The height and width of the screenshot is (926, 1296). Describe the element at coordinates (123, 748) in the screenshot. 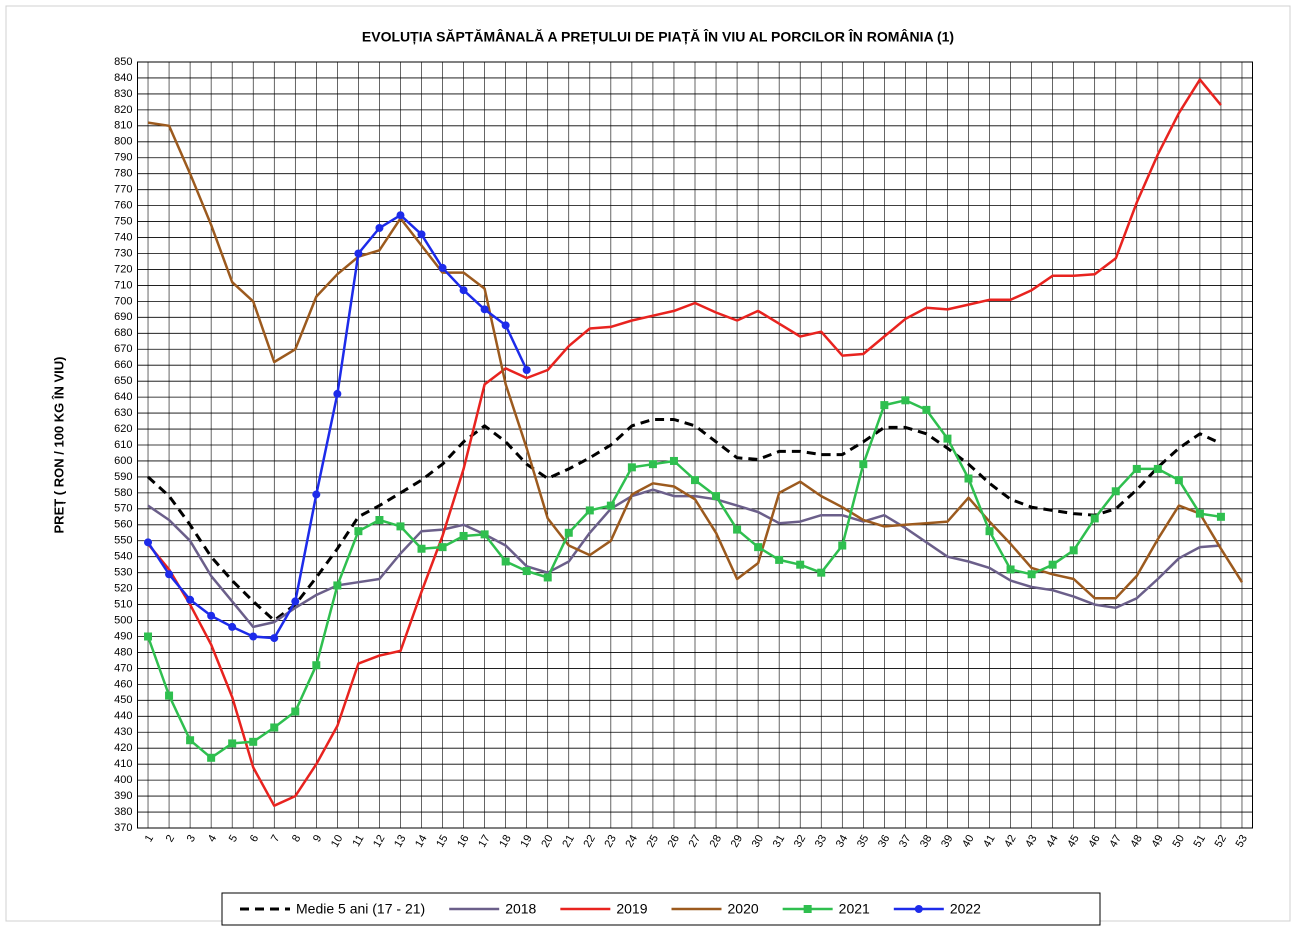

I see `y-tick-label: 420` at that location.